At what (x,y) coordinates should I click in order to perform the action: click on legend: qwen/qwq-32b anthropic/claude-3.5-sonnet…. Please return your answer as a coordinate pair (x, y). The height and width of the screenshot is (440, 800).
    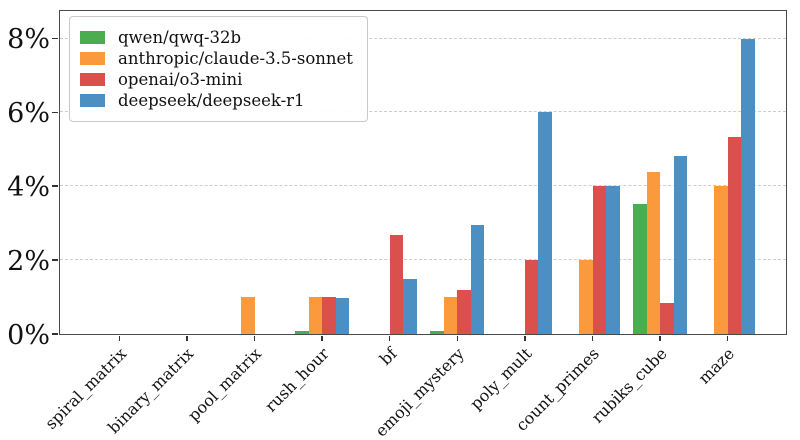
    Looking at the image, I should click on (218, 69).